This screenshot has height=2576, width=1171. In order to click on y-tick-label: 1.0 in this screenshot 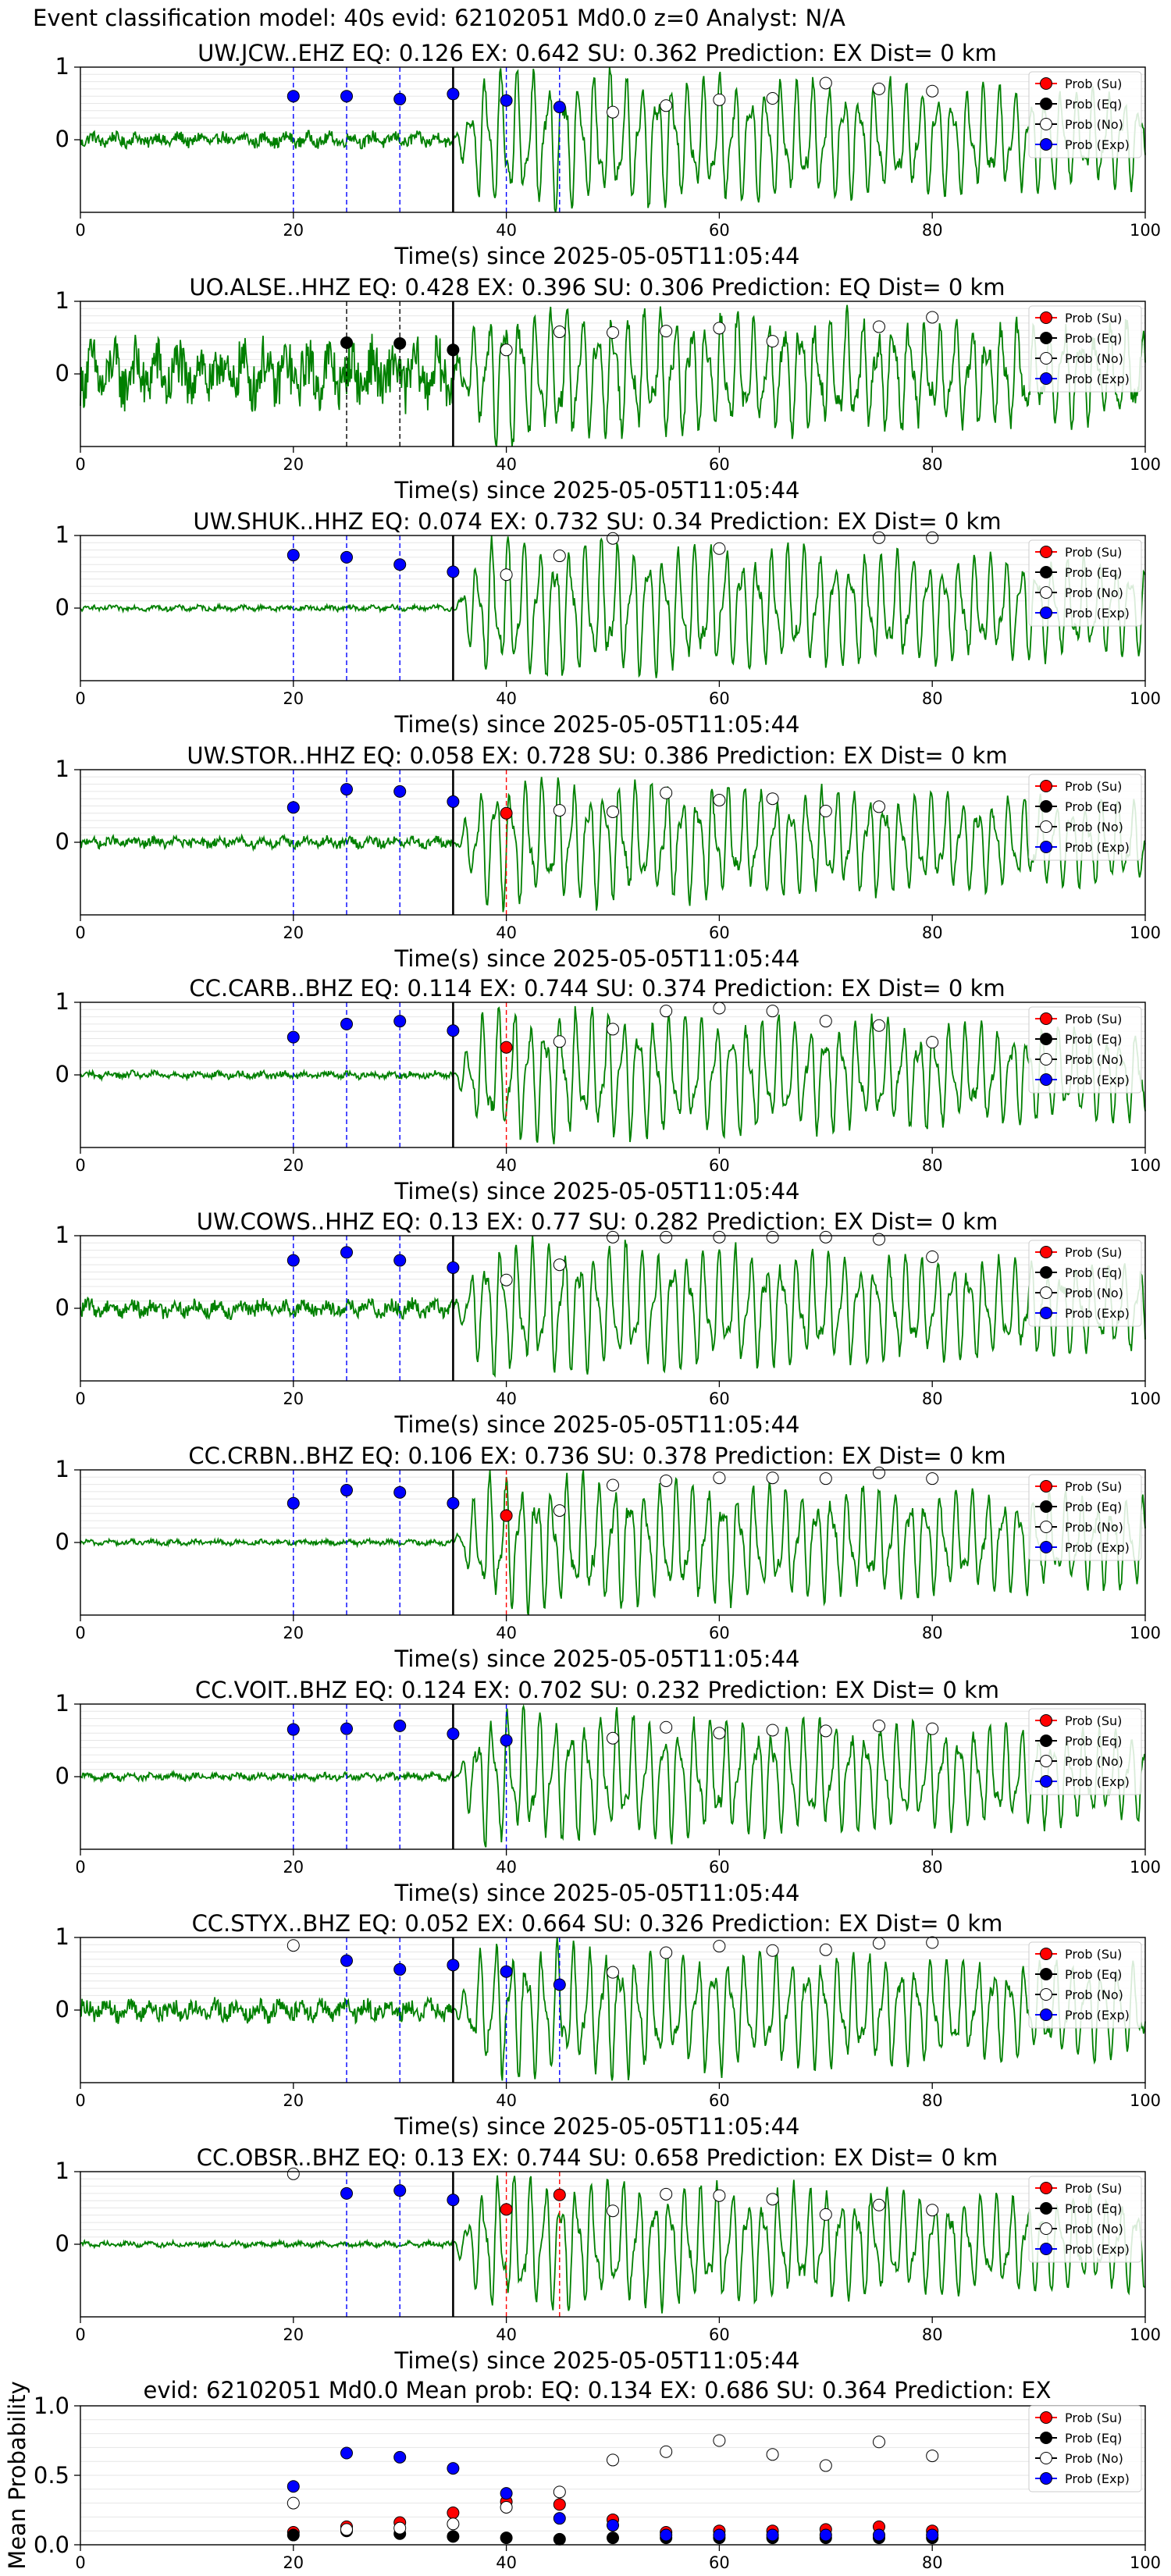, I will do `click(51, 2406)`.